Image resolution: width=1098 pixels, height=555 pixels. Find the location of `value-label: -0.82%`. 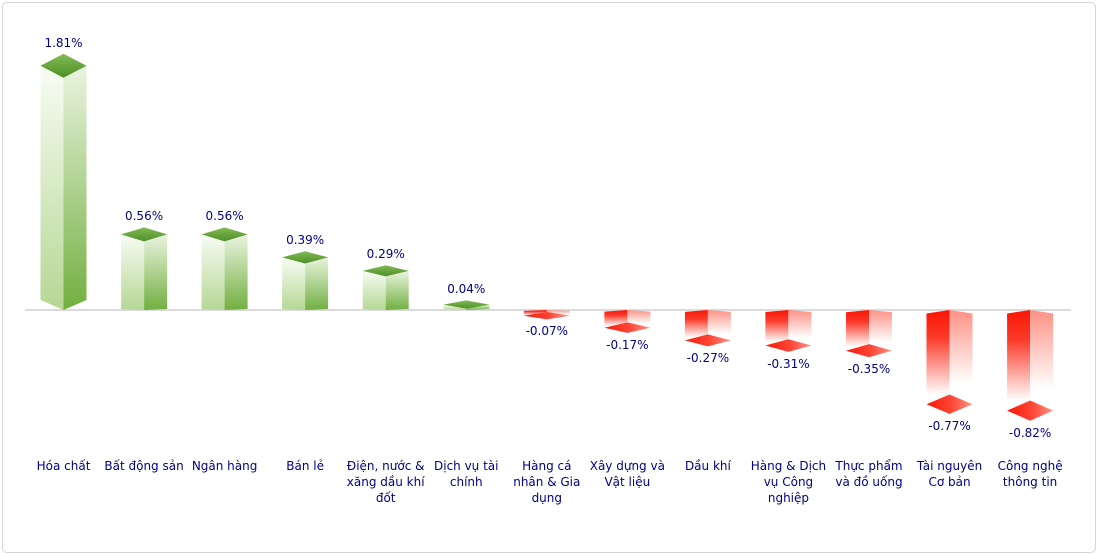

value-label: -0.82% is located at coordinates (1030, 432).